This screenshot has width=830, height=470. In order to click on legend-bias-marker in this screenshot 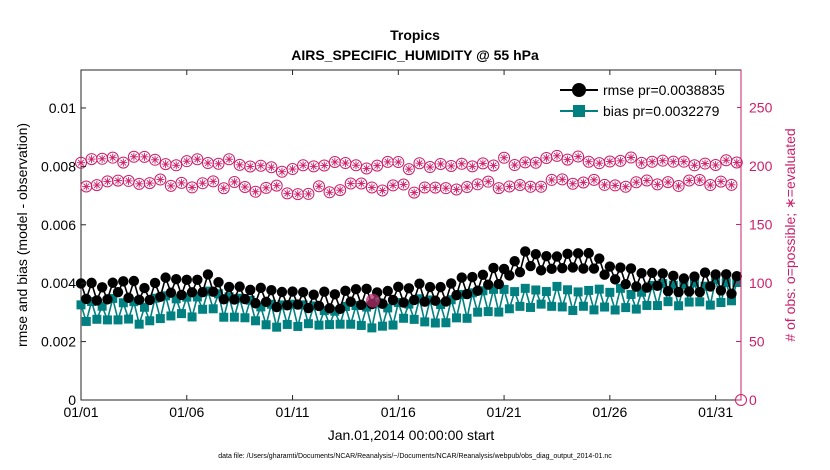, I will do `click(579, 111)`.